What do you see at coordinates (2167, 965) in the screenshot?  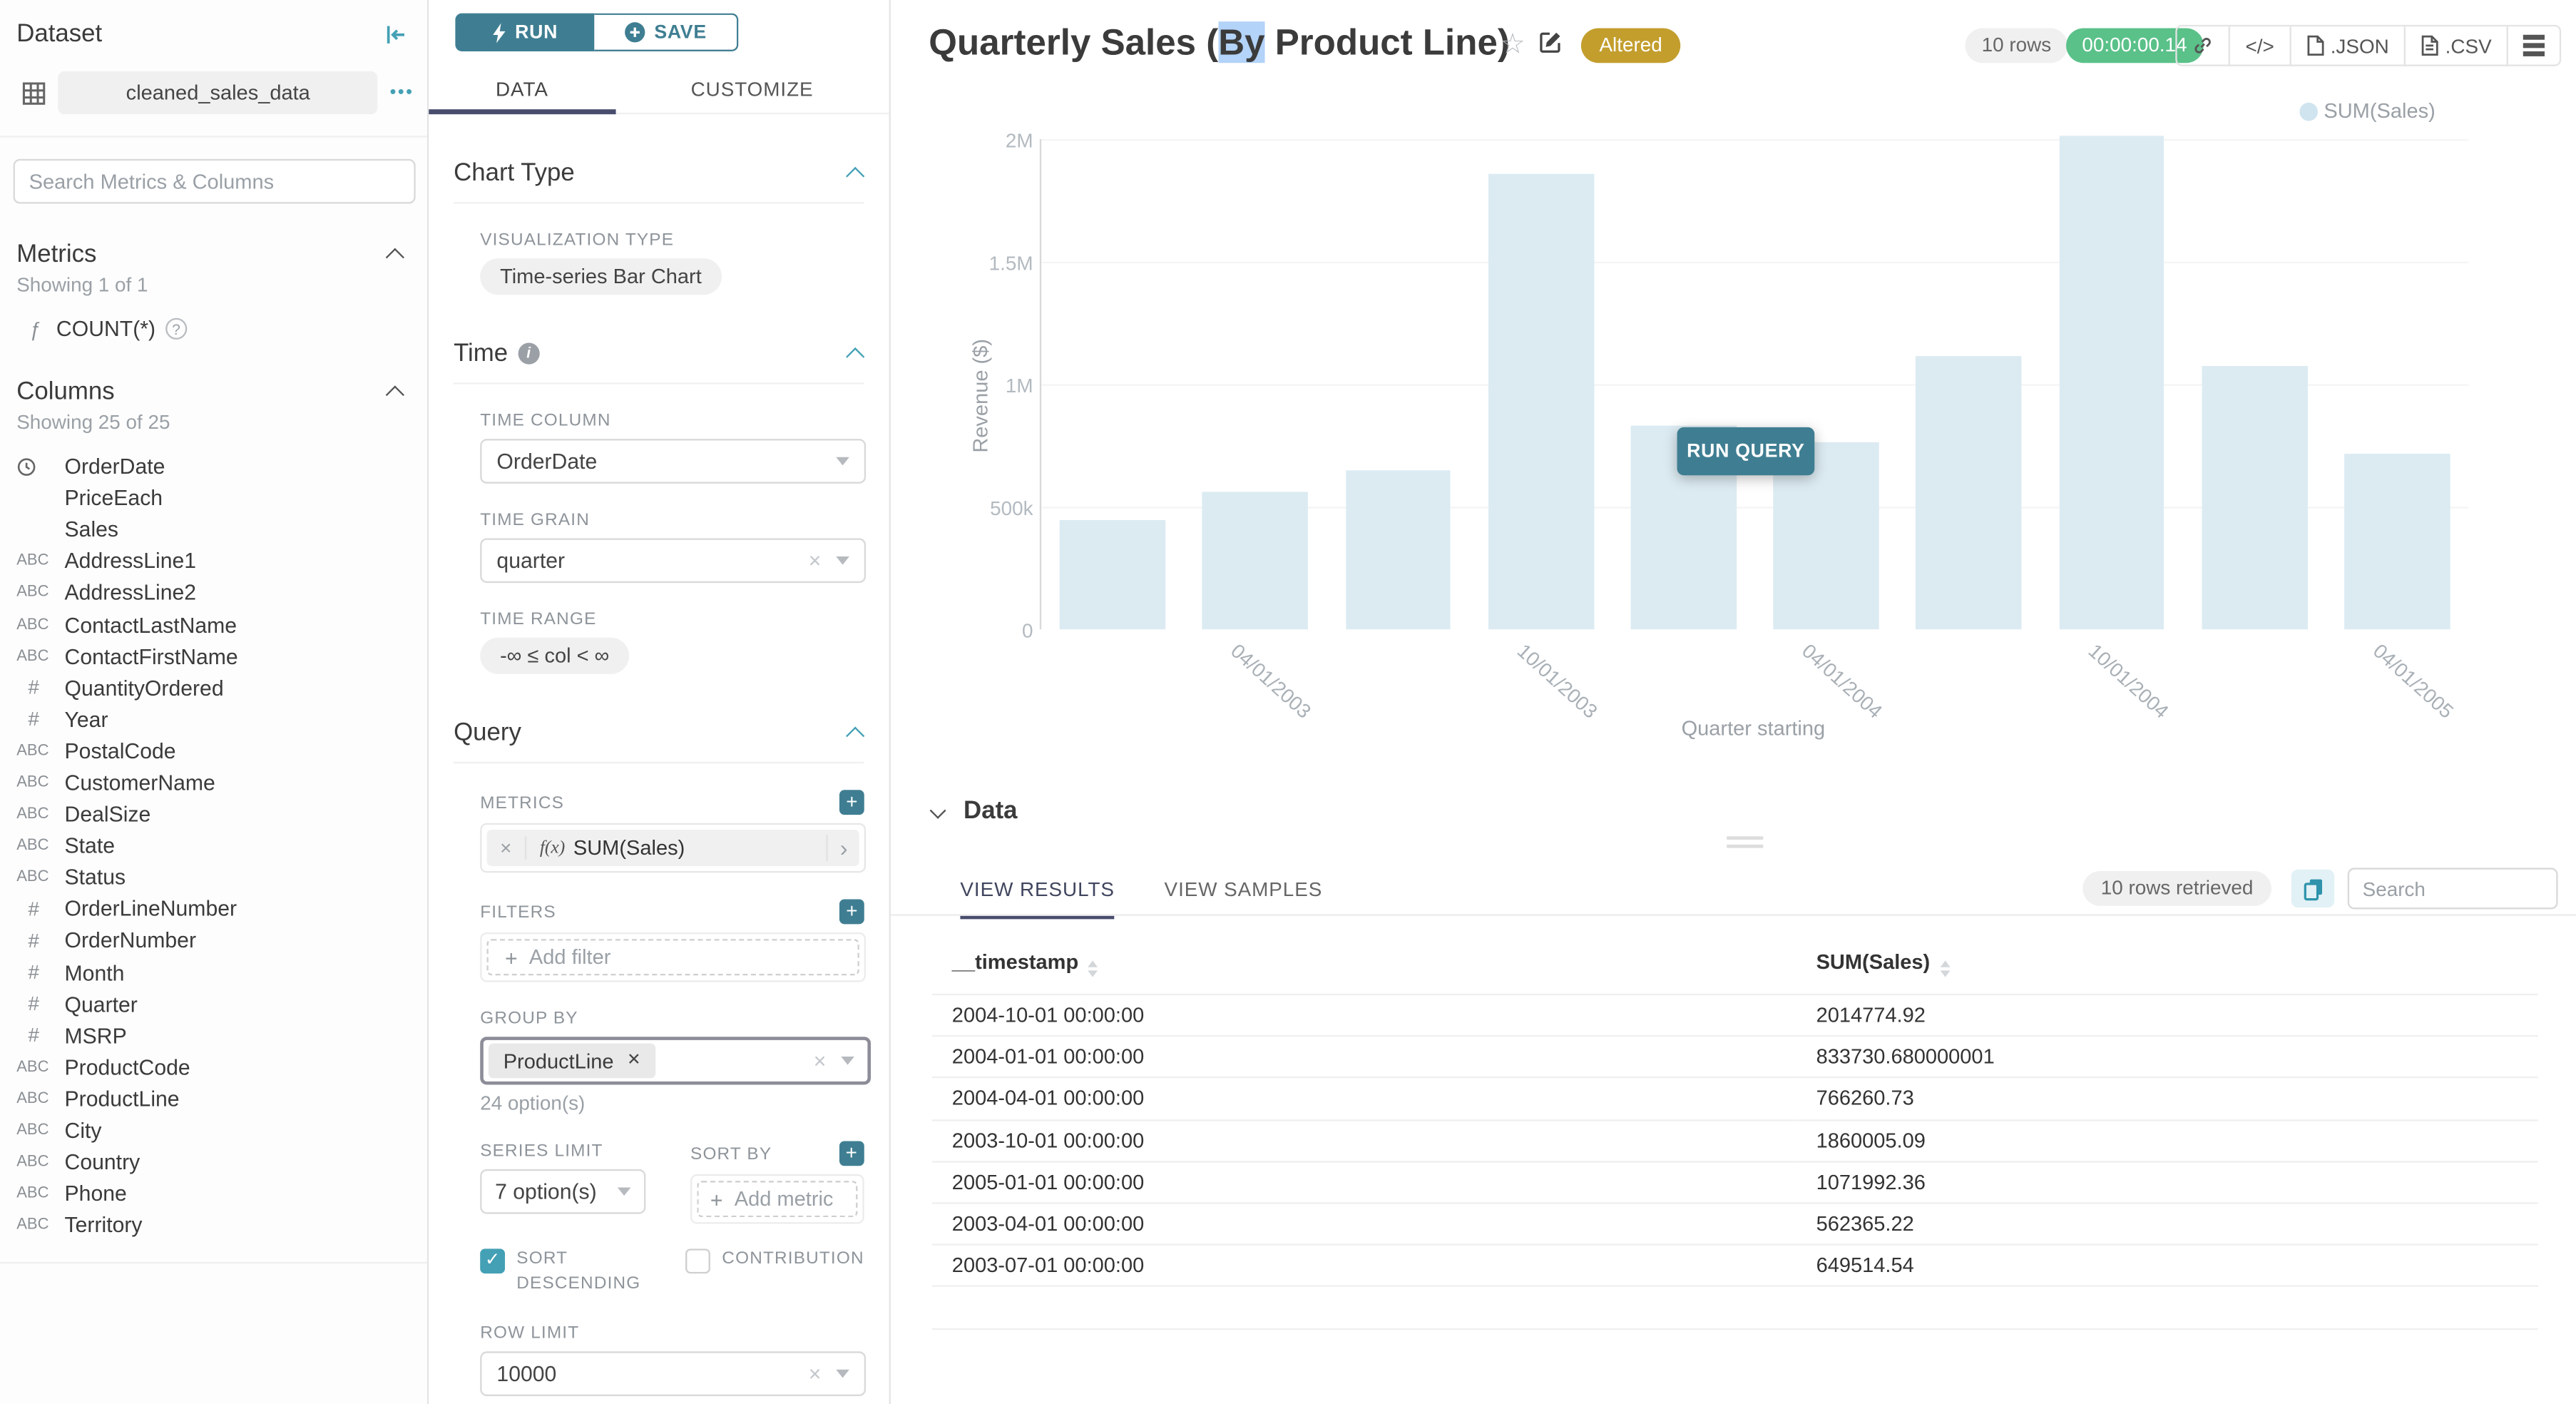 I see `column-header-sum-sales: SUM(Sales)` at bounding box center [2167, 965].